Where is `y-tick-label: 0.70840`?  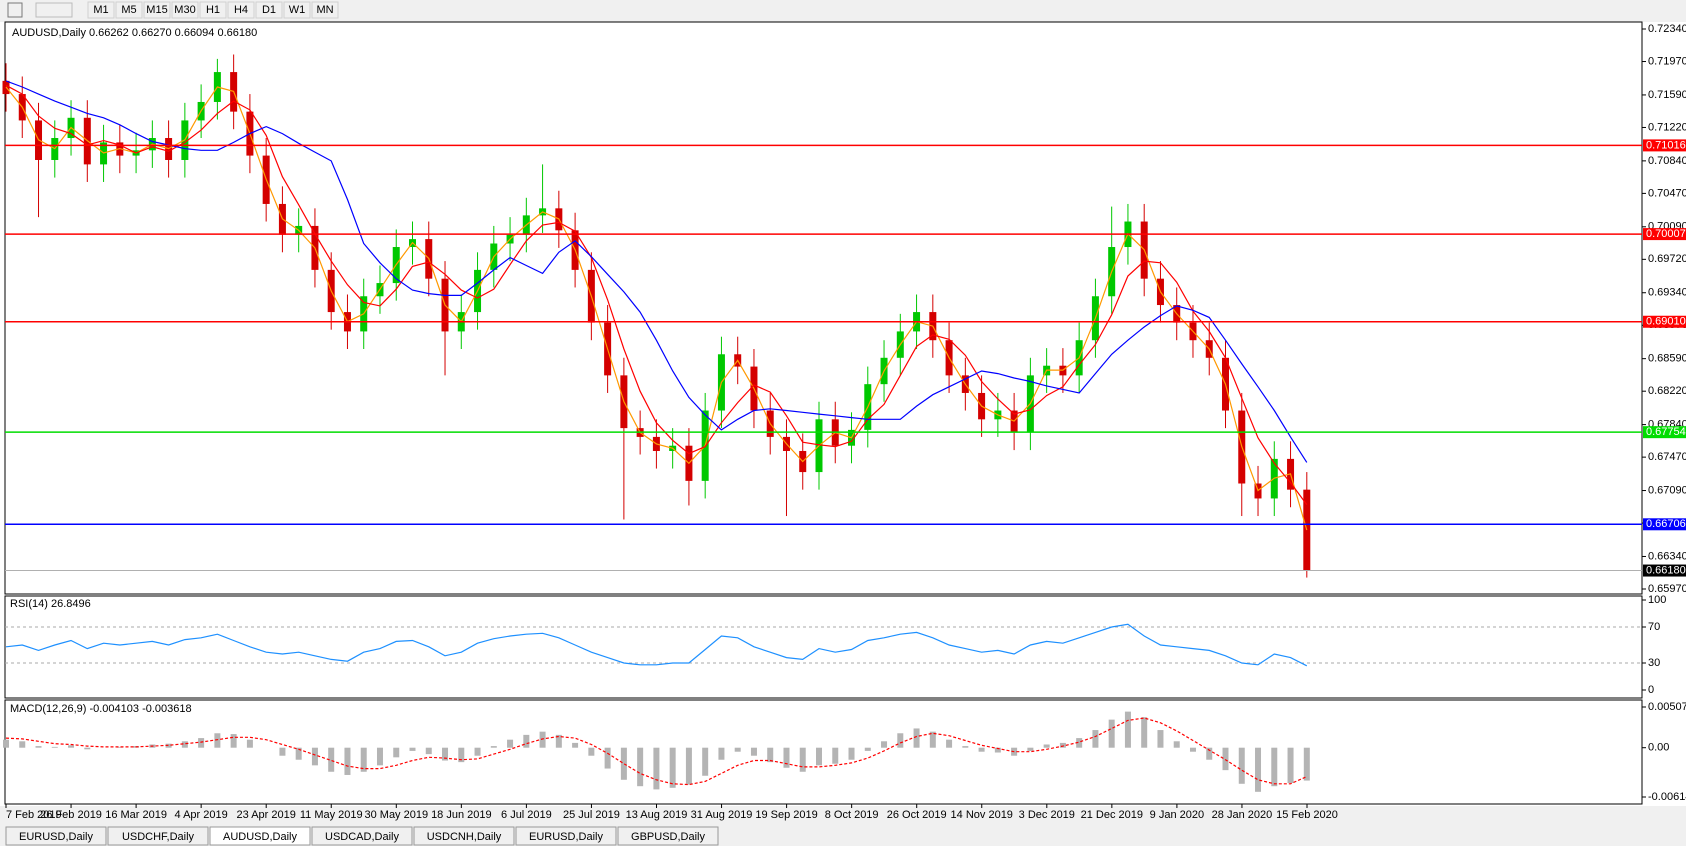
y-tick-label: 0.70840 is located at coordinates (1667, 161).